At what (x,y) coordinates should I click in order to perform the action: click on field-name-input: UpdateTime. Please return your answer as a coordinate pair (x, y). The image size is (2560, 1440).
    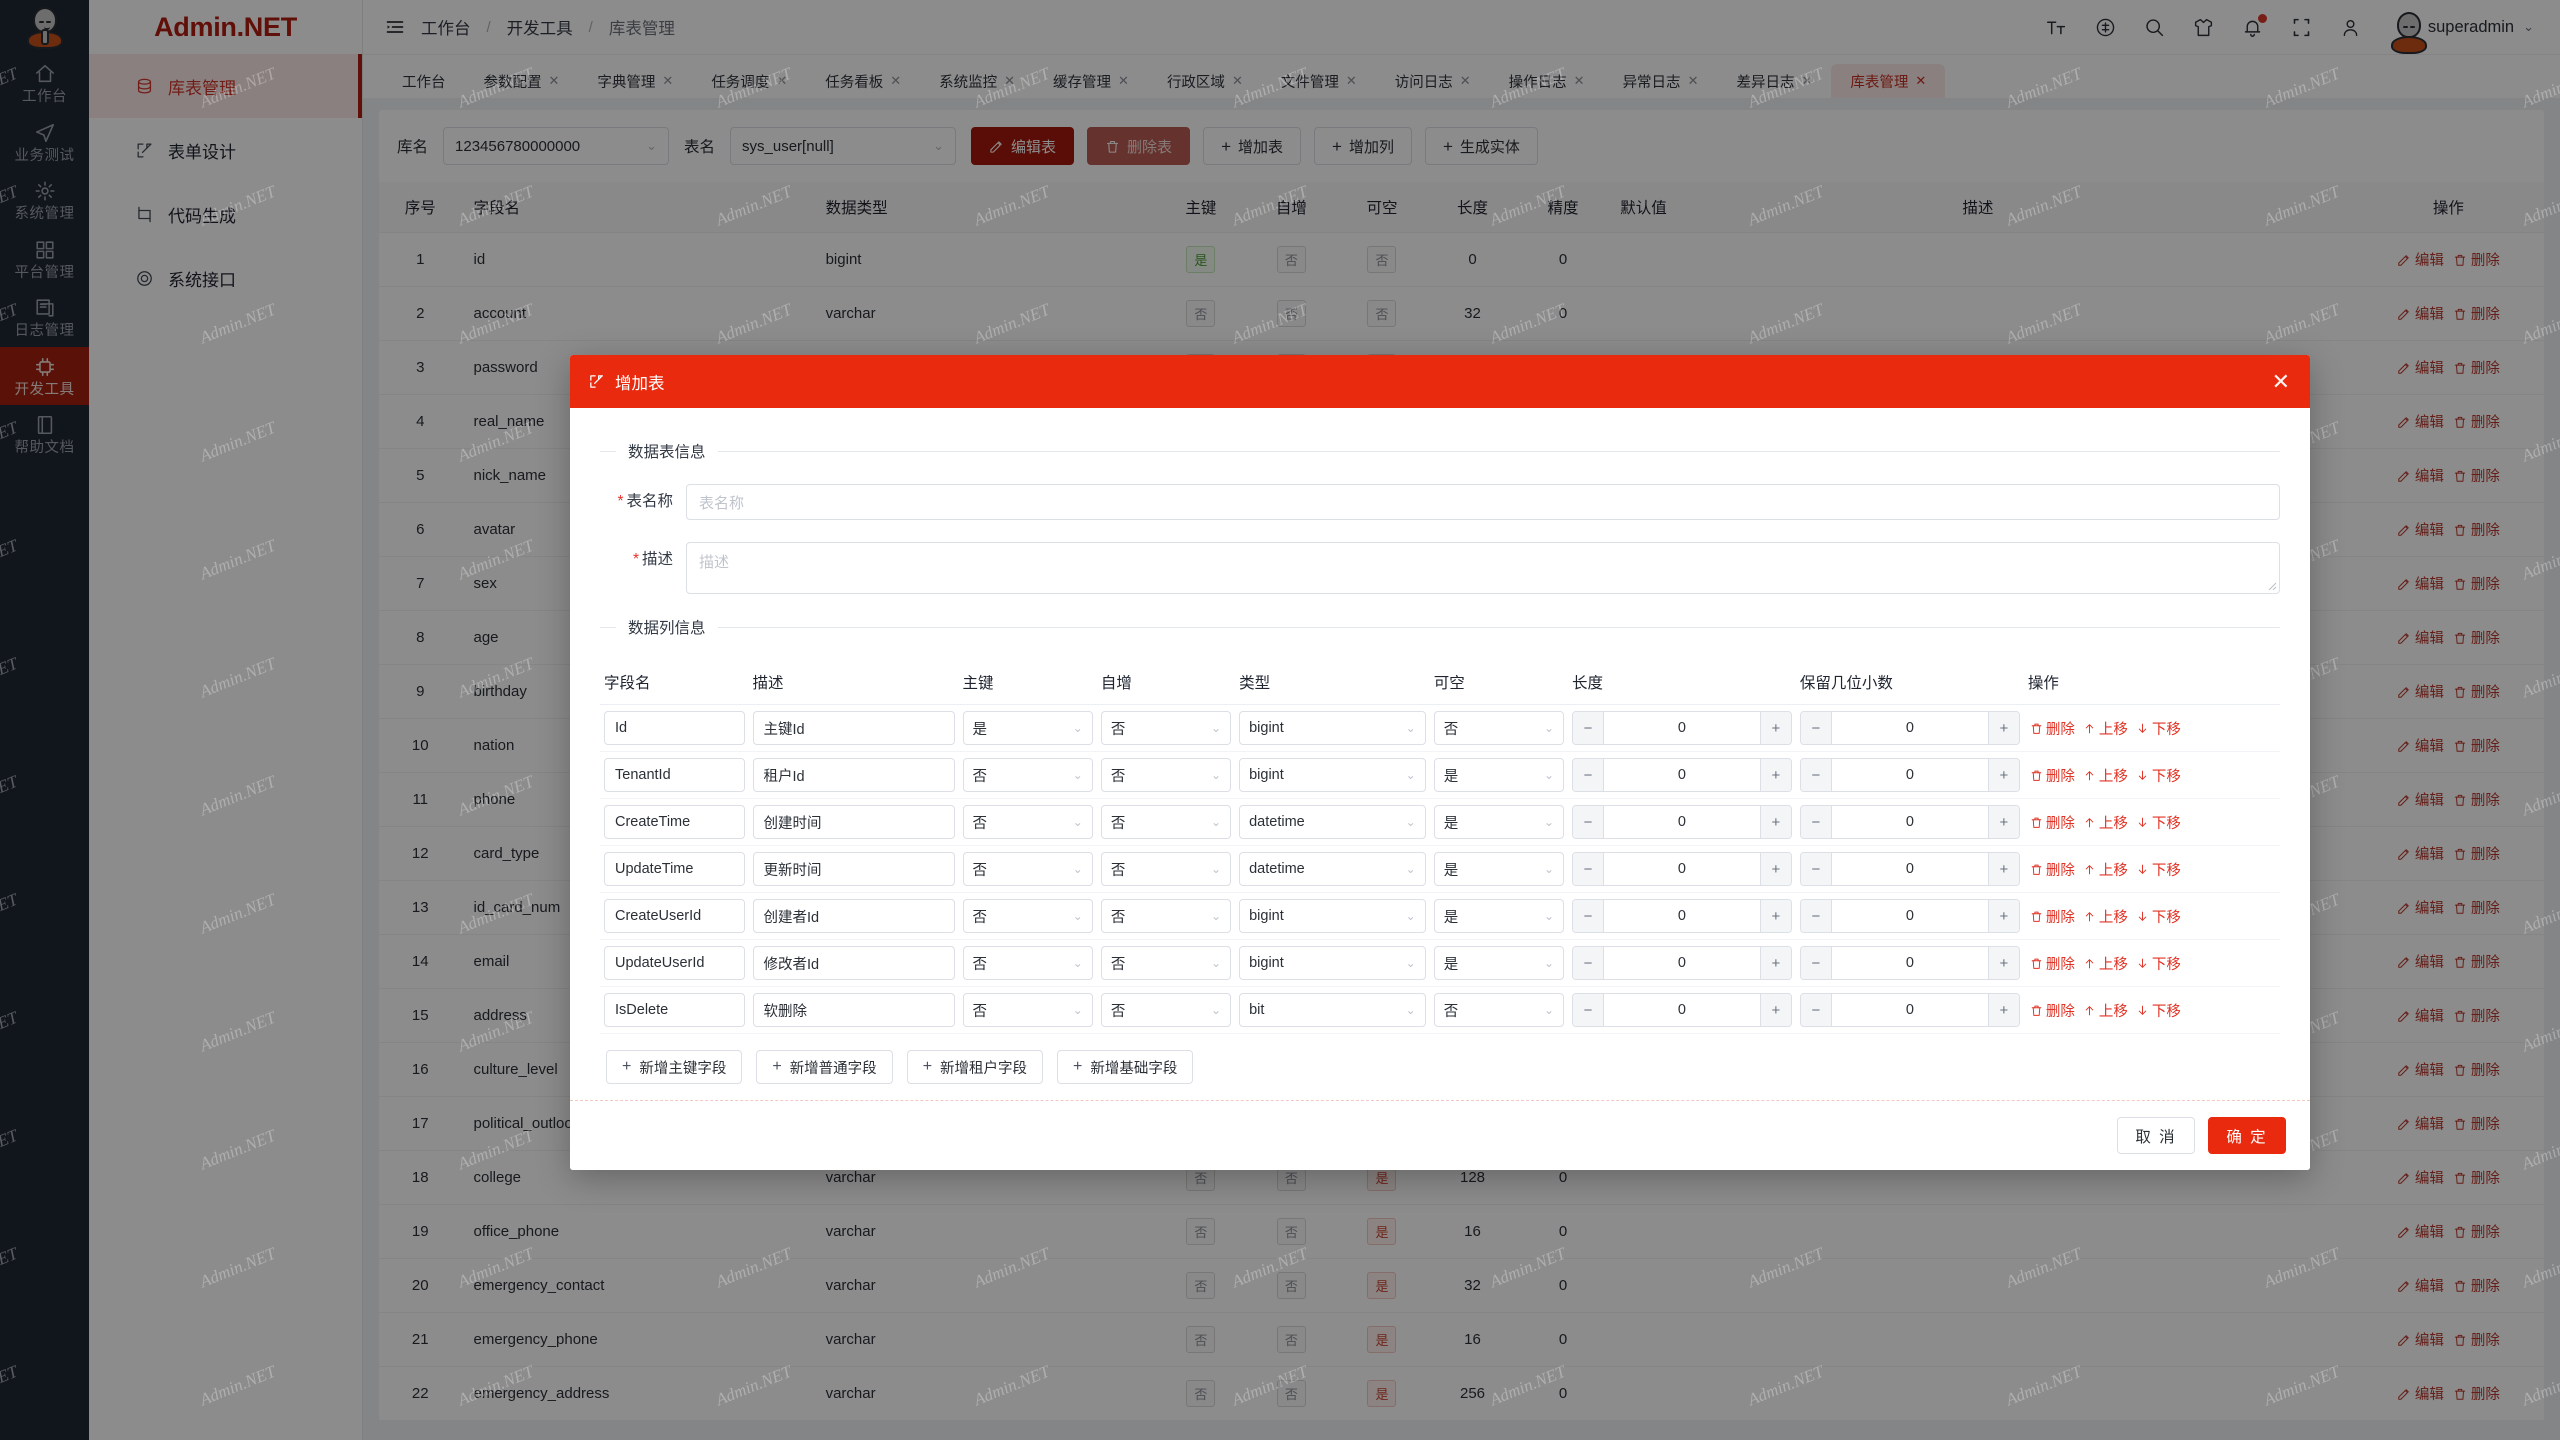
    Looking at the image, I should click on (674, 869).